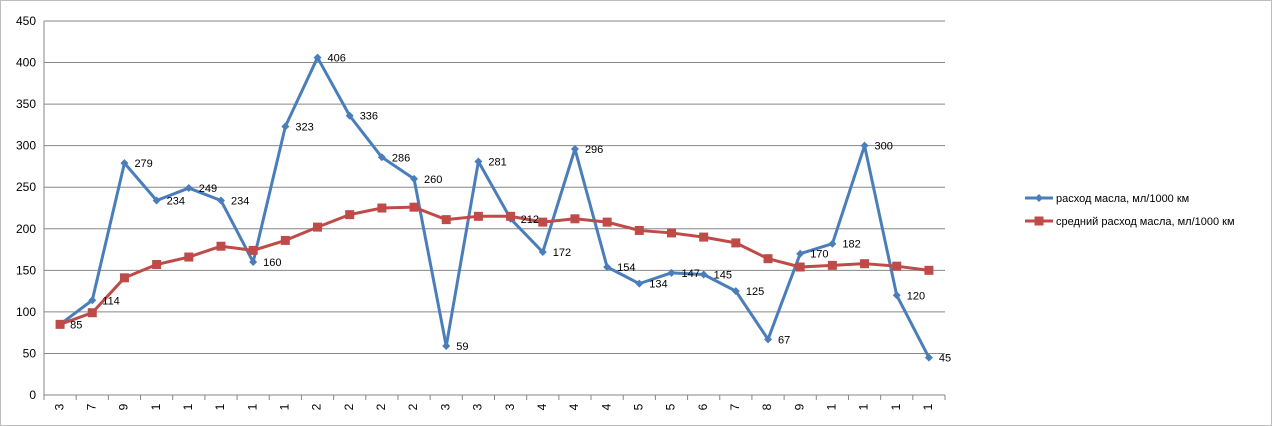 The height and width of the screenshot is (426, 1272). Describe the element at coordinates (272, 263) in the screenshot. I see `data-label: 160` at that location.